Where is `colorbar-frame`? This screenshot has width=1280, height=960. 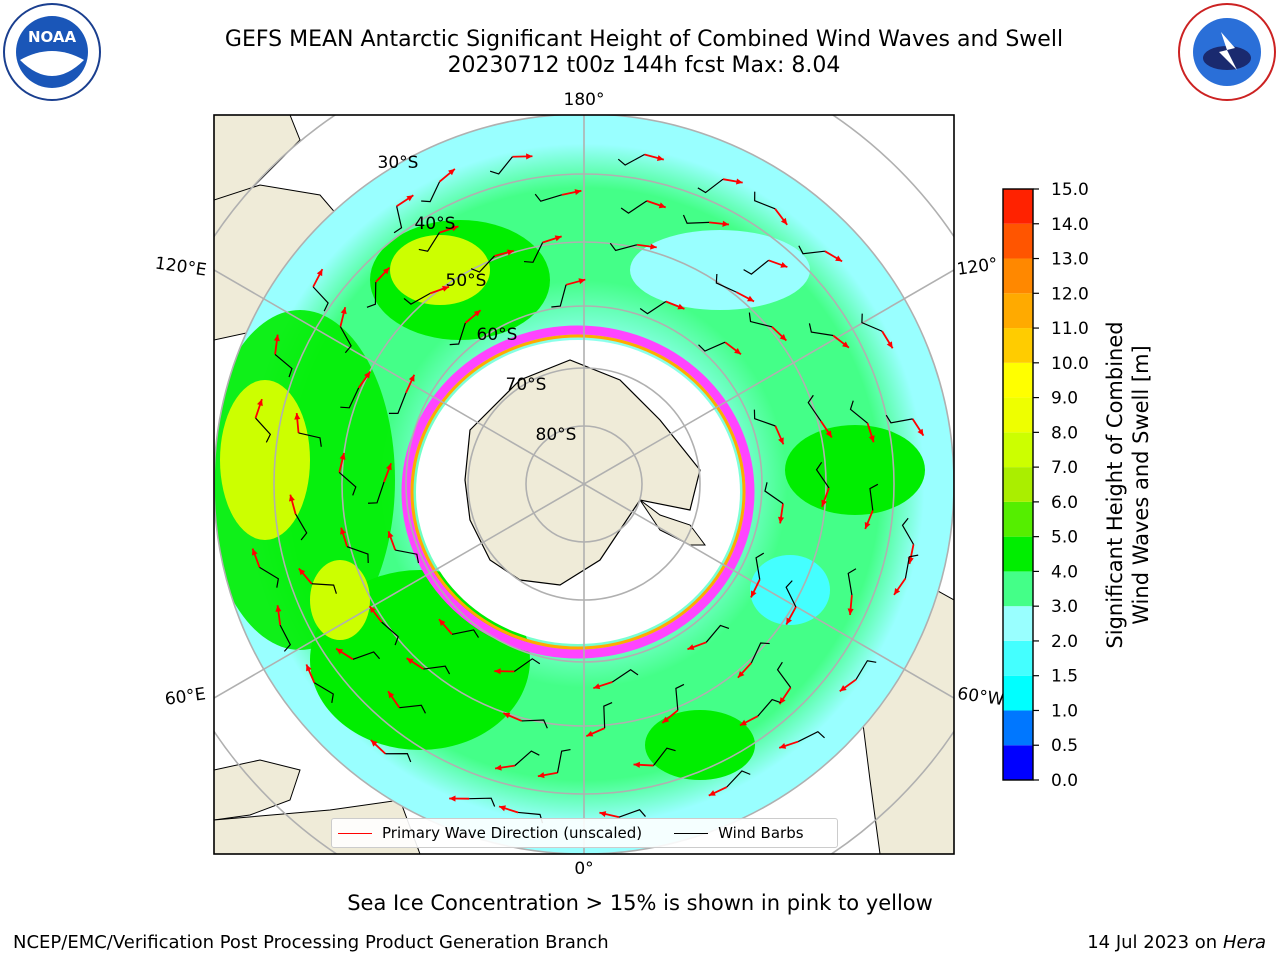 colorbar-frame is located at coordinates (1018, 484).